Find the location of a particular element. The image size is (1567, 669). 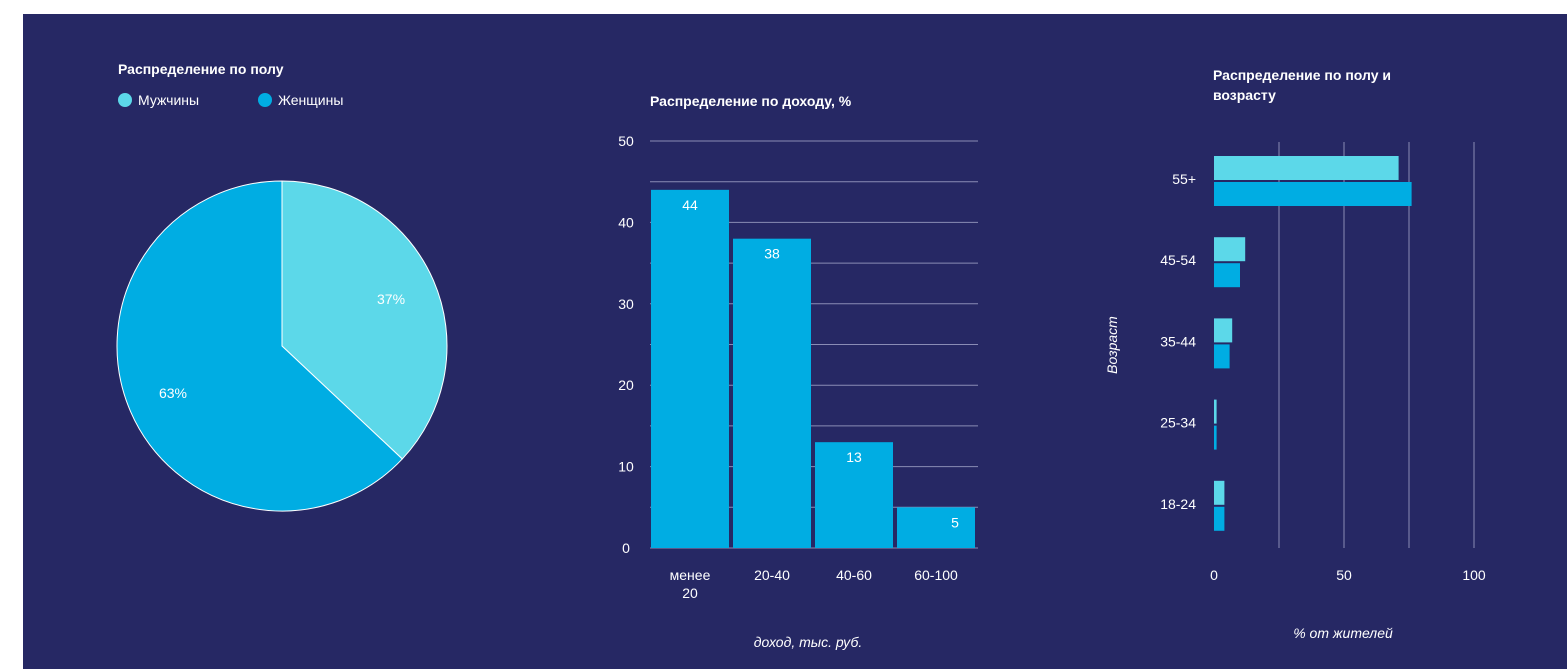

income-bar-label-2: 38 is located at coordinates (772, 254).